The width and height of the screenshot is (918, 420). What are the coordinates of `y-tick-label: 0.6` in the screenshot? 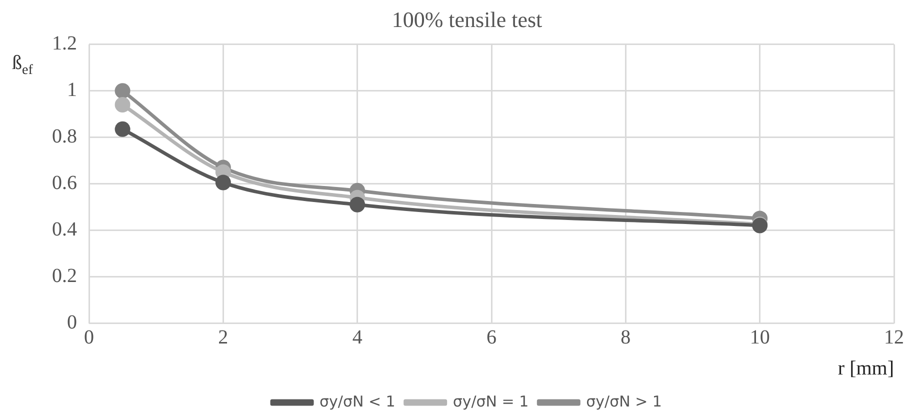 It's located at (64, 183).